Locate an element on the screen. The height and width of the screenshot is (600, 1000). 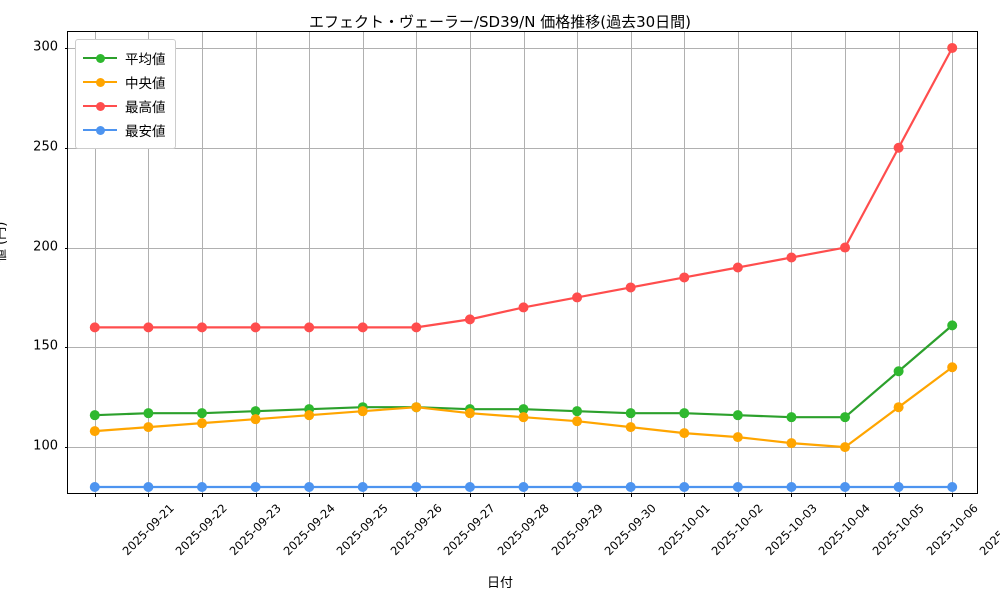
x-tick-label: 2025-10-06 is located at coordinates (952, 530).